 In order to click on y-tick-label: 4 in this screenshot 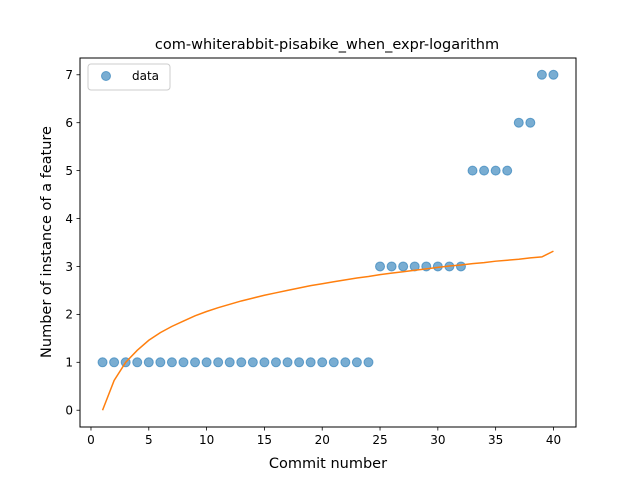, I will do `click(69, 219)`.